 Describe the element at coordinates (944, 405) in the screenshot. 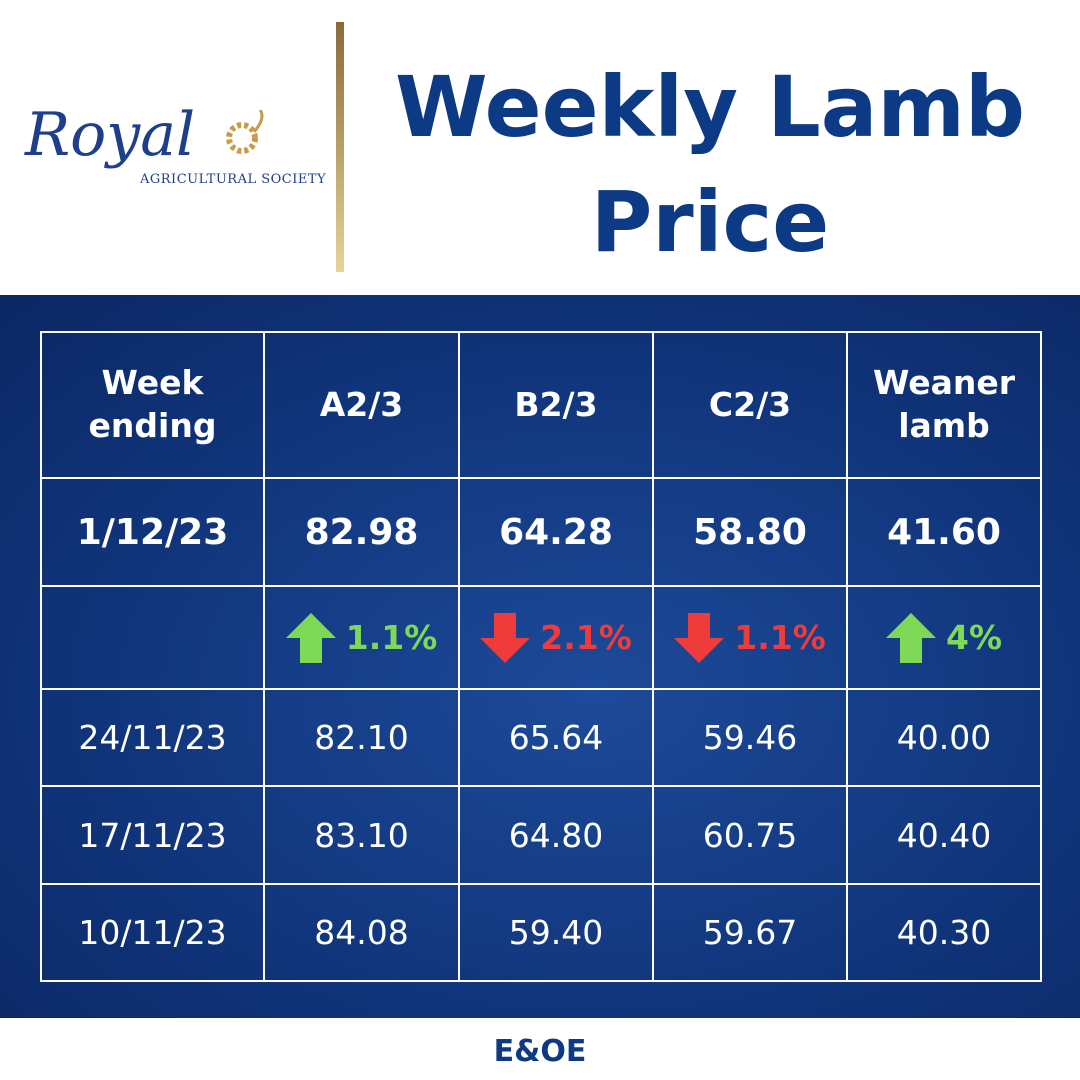

I see `table-cell: Weaner lamb` at that location.